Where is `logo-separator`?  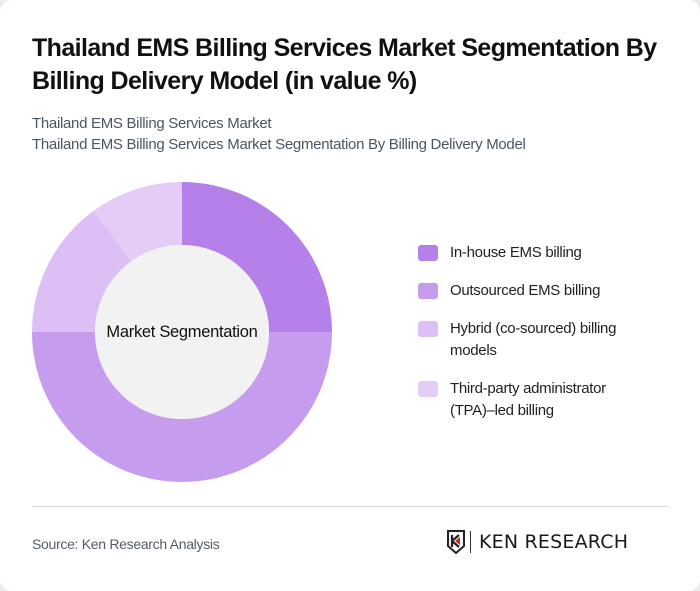 logo-separator is located at coordinates (470, 542).